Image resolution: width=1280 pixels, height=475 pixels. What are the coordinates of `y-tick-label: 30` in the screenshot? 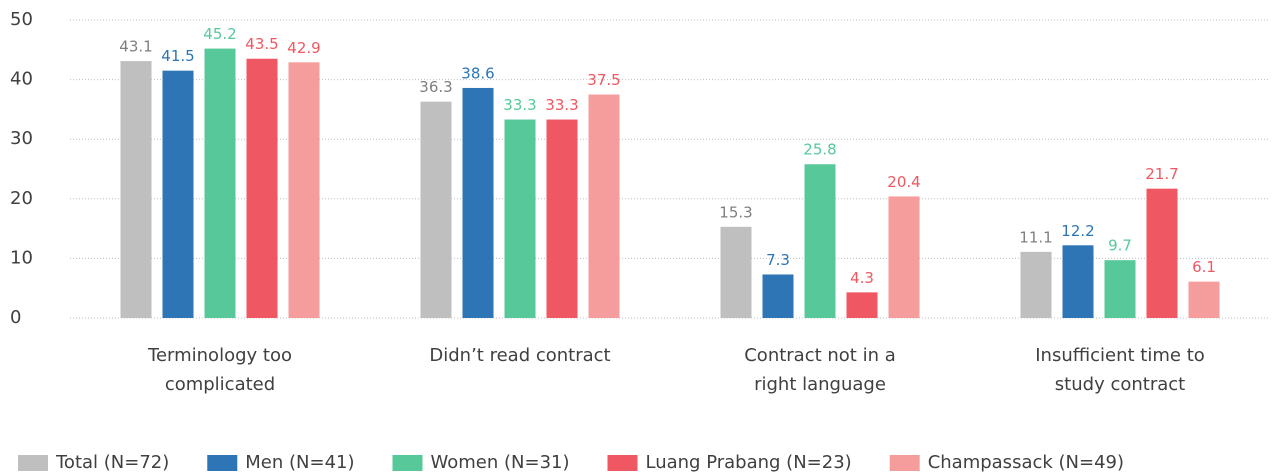 It's located at (21, 138).